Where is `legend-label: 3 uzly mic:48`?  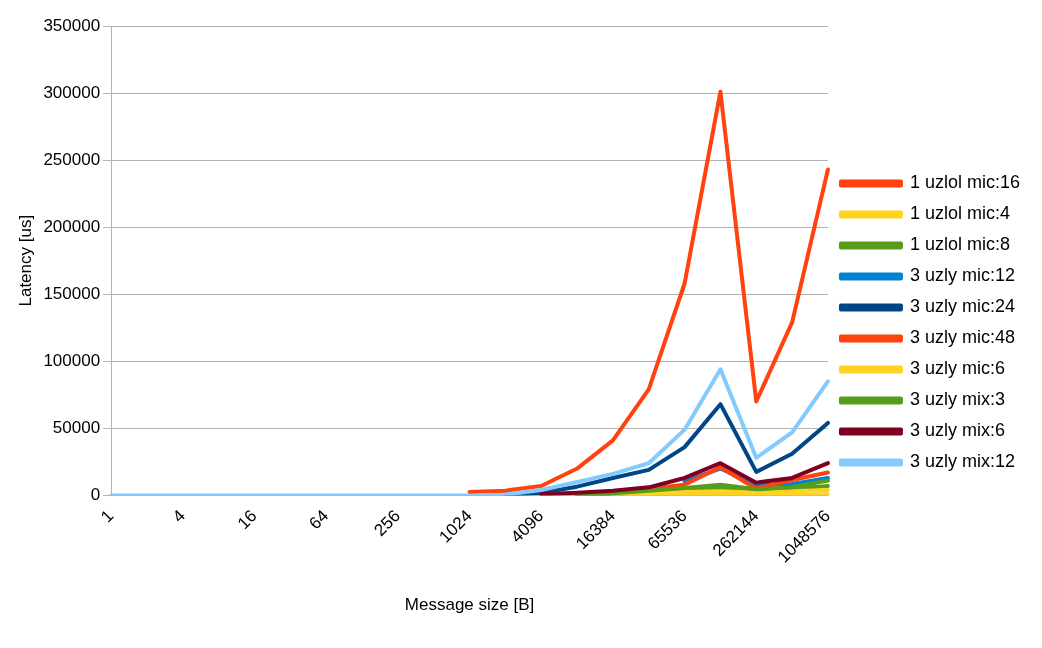
legend-label: 3 uzly mic:48 is located at coordinates (962, 337).